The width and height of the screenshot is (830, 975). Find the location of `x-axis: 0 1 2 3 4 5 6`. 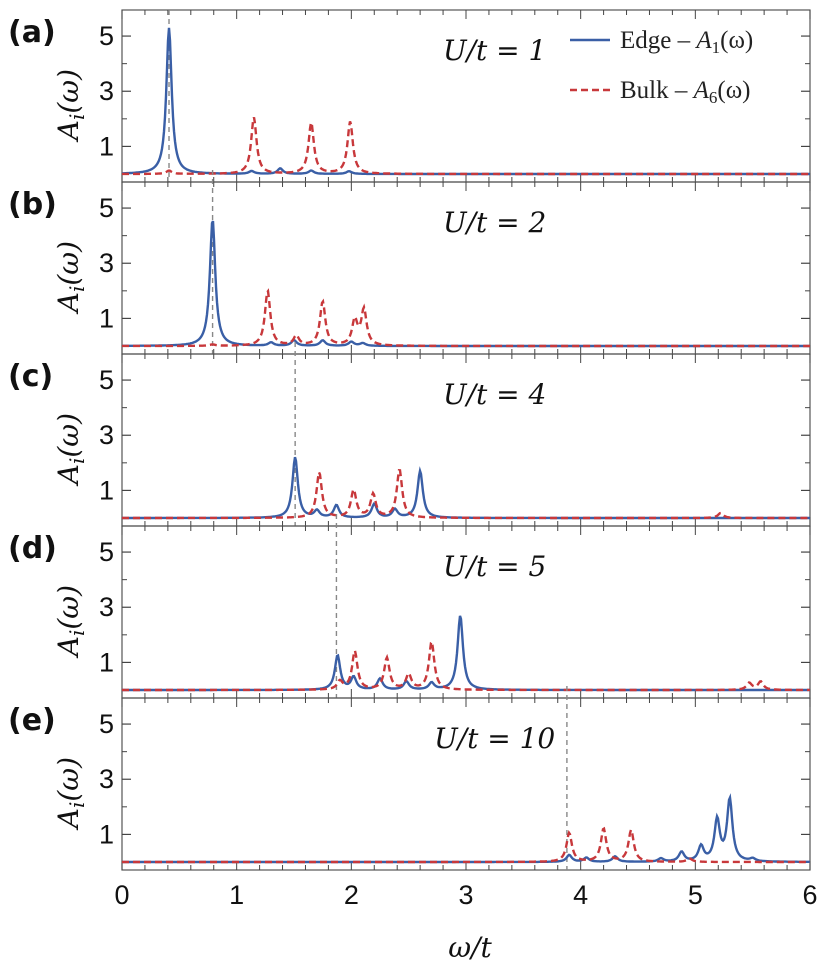

x-axis: 0 1 2 3 4 5 6 is located at coordinates (465, 895).